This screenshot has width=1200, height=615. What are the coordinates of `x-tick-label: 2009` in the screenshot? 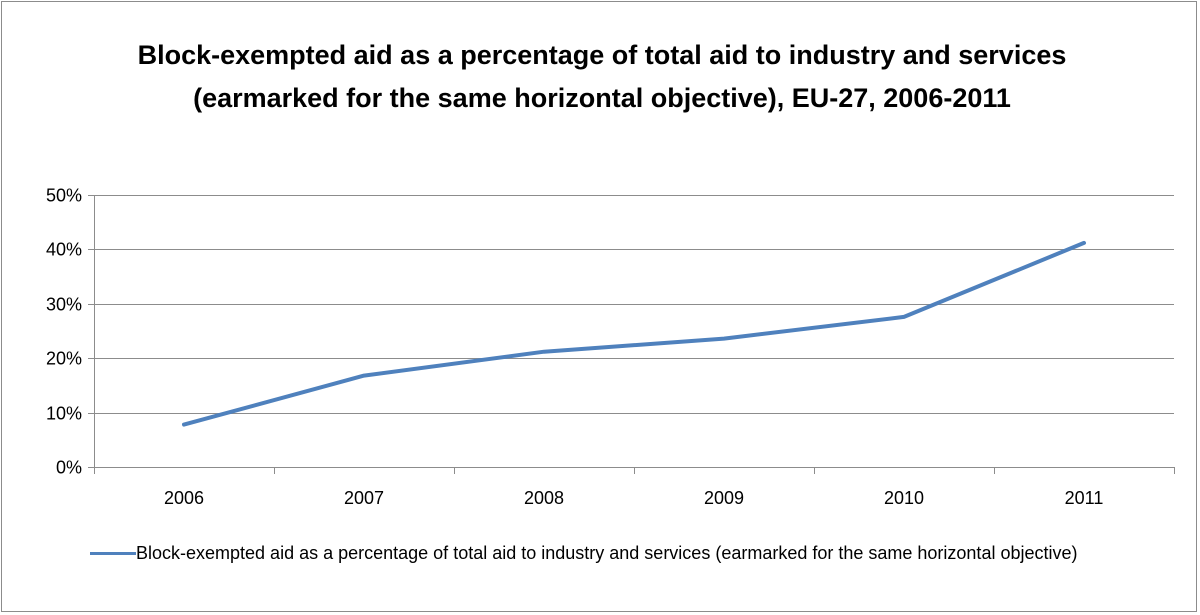 It's located at (724, 498).